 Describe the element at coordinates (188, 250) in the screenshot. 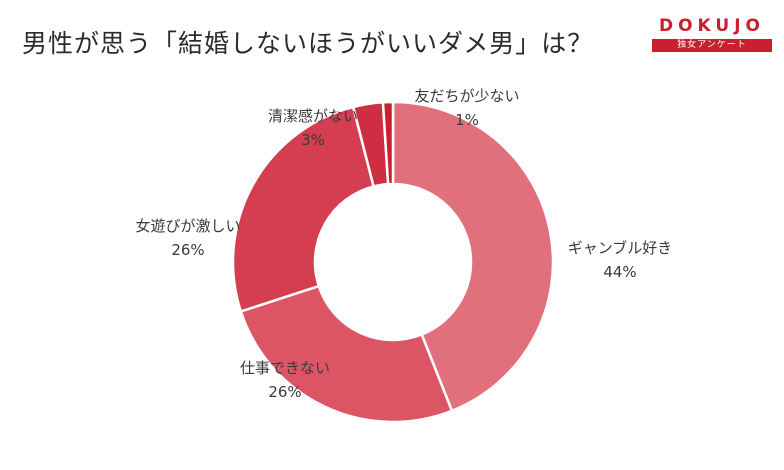

I see `slice-value-womanizing: 26%` at that location.